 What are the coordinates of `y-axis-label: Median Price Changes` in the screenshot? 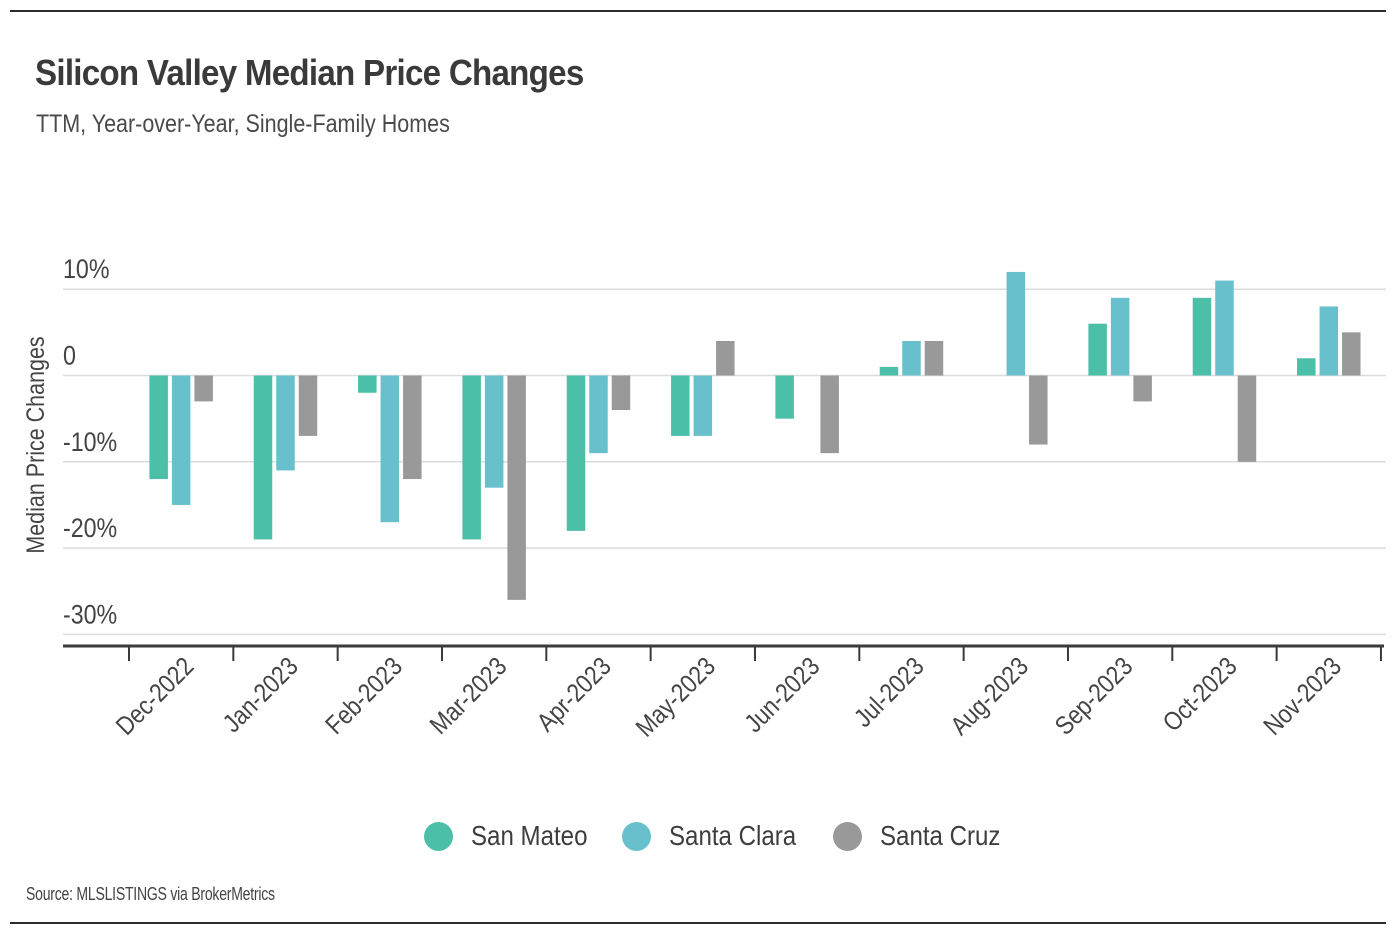 It's located at (35, 444).